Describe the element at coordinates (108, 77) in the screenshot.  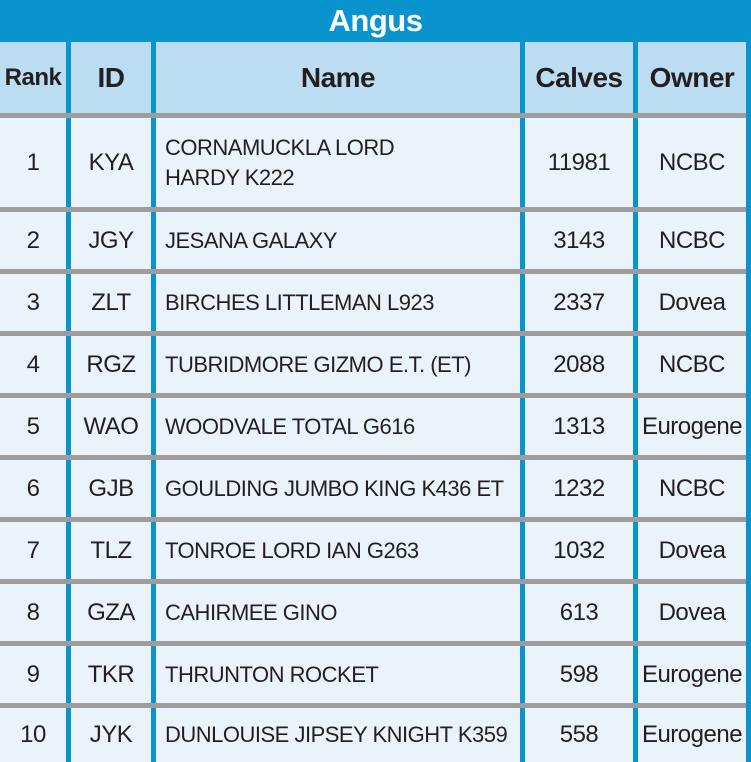
I see `header-cell-id: ID` at that location.